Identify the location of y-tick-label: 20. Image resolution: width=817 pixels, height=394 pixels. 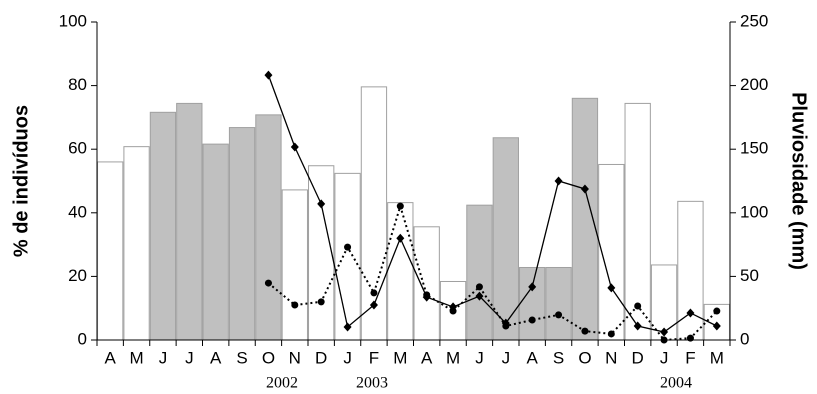
(77, 275).